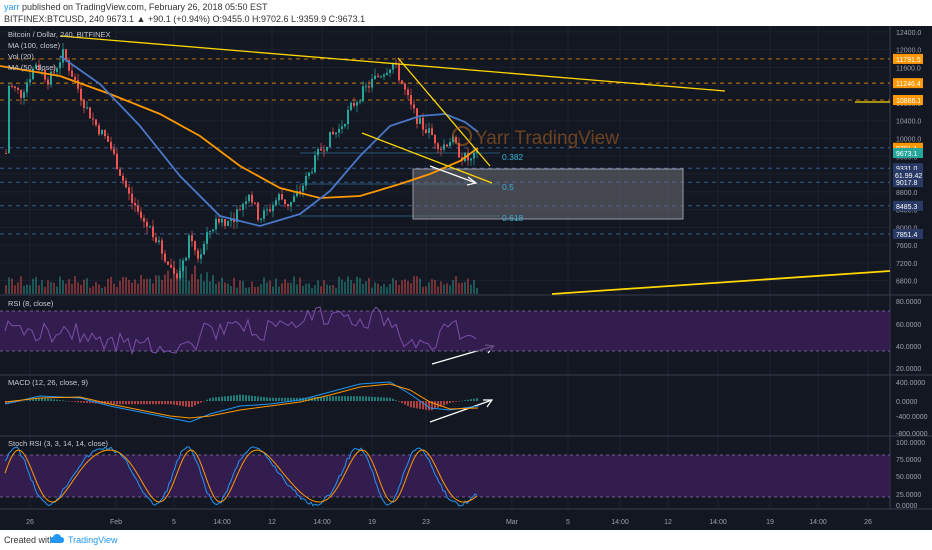 The width and height of the screenshot is (932, 550). Describe the element at coordinates (721, 282) in the screenshot. I see `trendline-long-support` at that location.